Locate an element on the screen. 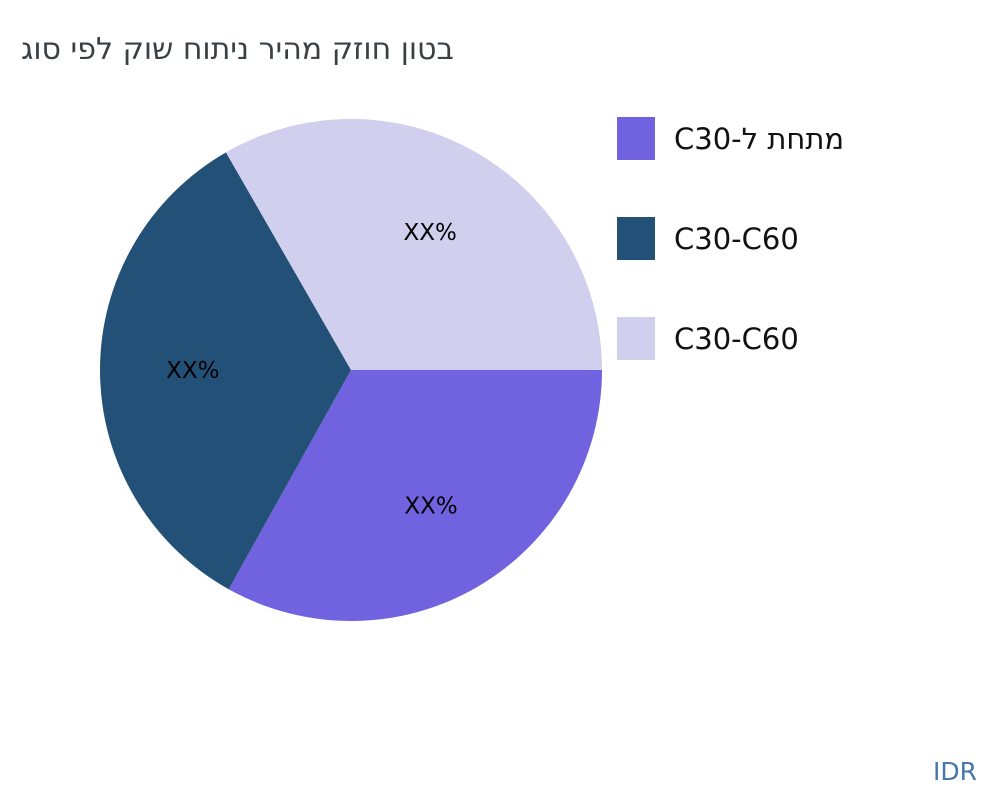 The width and height of the screenshot is (1000, 800). legend-item: מתחת ל-C30 is located at coordinates (730, 138).